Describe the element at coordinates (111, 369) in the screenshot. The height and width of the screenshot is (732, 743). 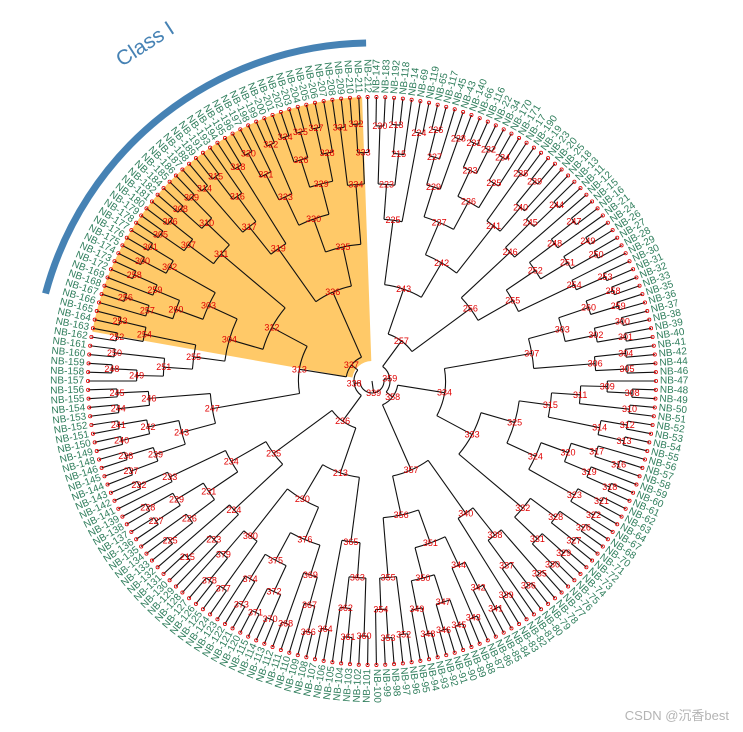
I see `node-label: 248` at that location.